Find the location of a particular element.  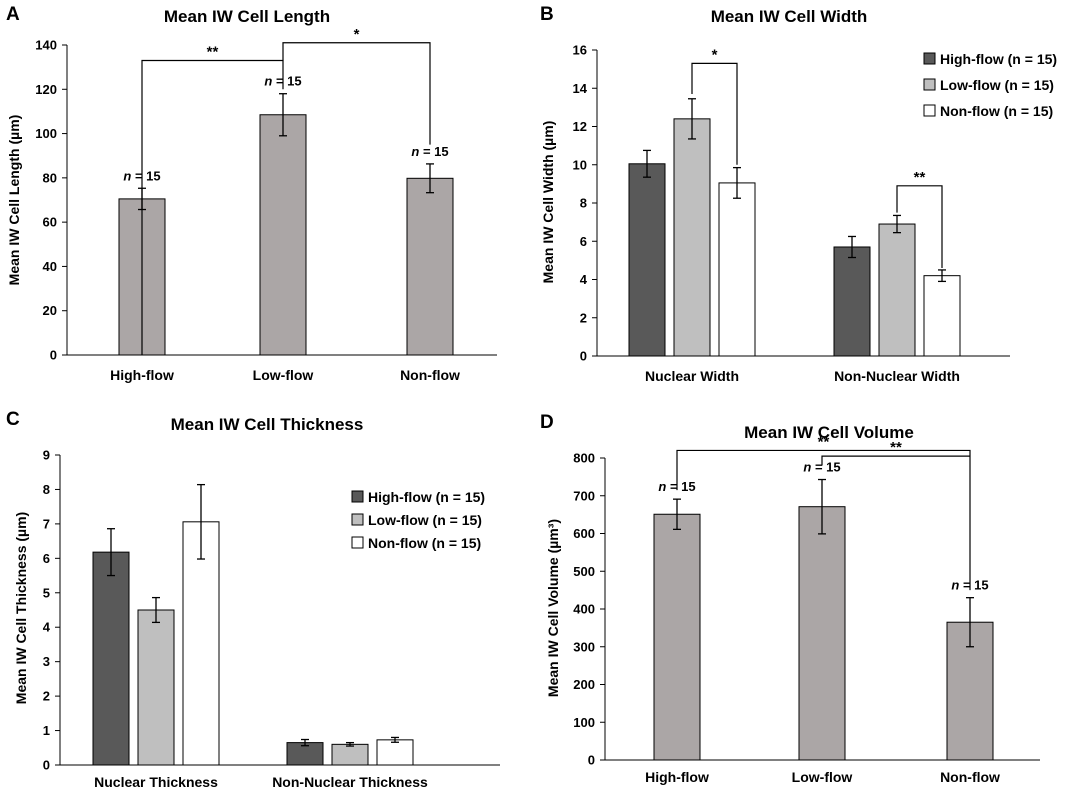

y-tick-label: 80 is located at coordinates (50, 177).